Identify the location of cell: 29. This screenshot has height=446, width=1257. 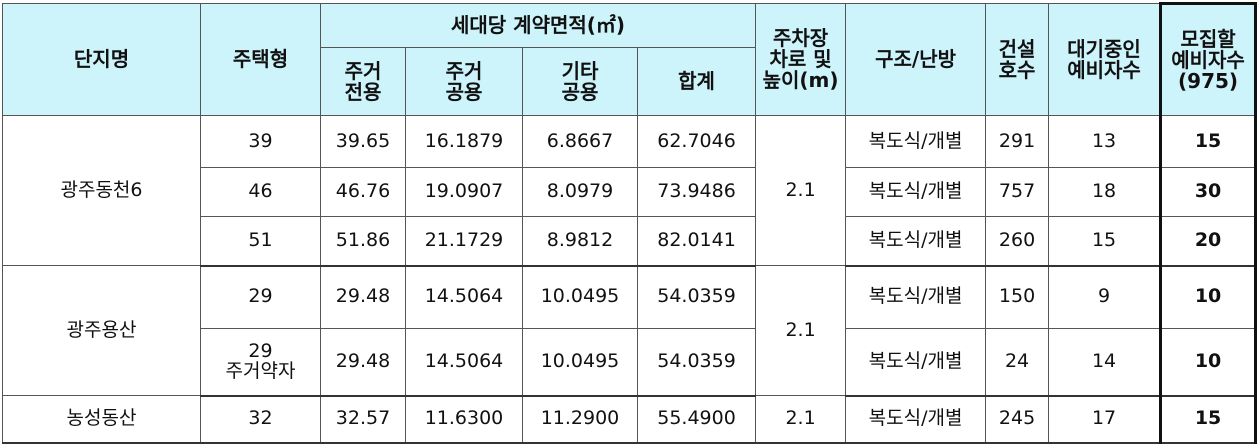
(260, 297).